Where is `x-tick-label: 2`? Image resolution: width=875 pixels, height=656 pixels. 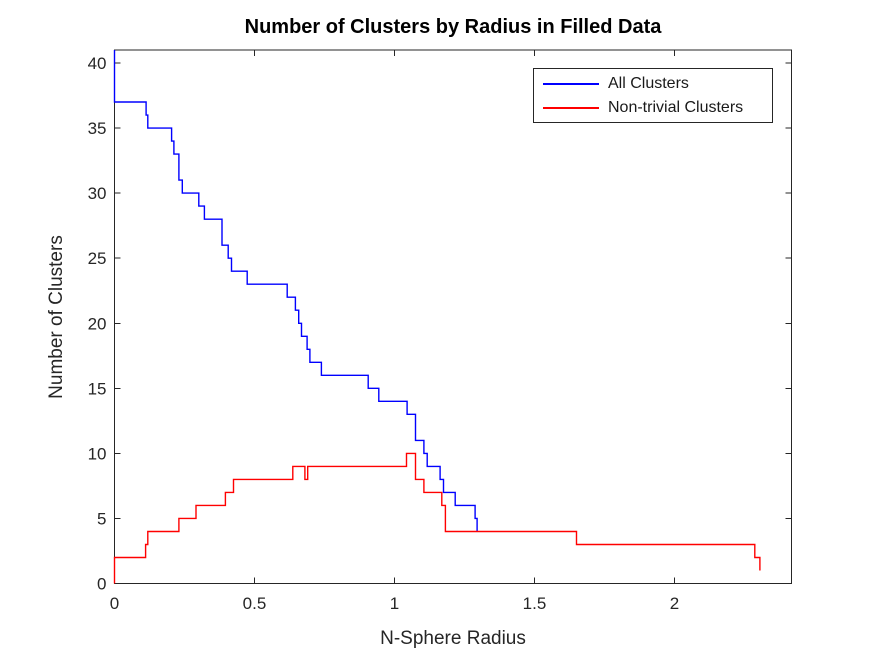 x-tick-label: 2 is located at coordinates (674, 603).